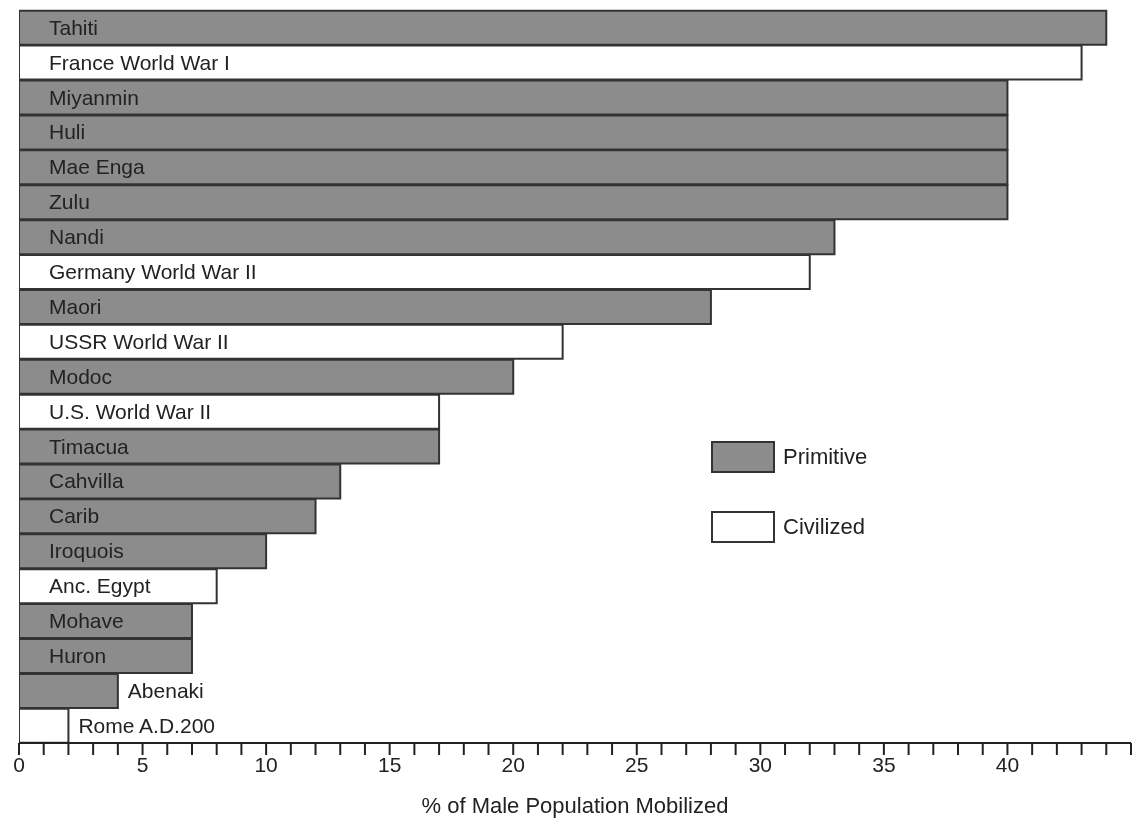 The width and height of the screenshot is (1145, 839). I want to click on legend-label: Primitive, so click(825, 457).